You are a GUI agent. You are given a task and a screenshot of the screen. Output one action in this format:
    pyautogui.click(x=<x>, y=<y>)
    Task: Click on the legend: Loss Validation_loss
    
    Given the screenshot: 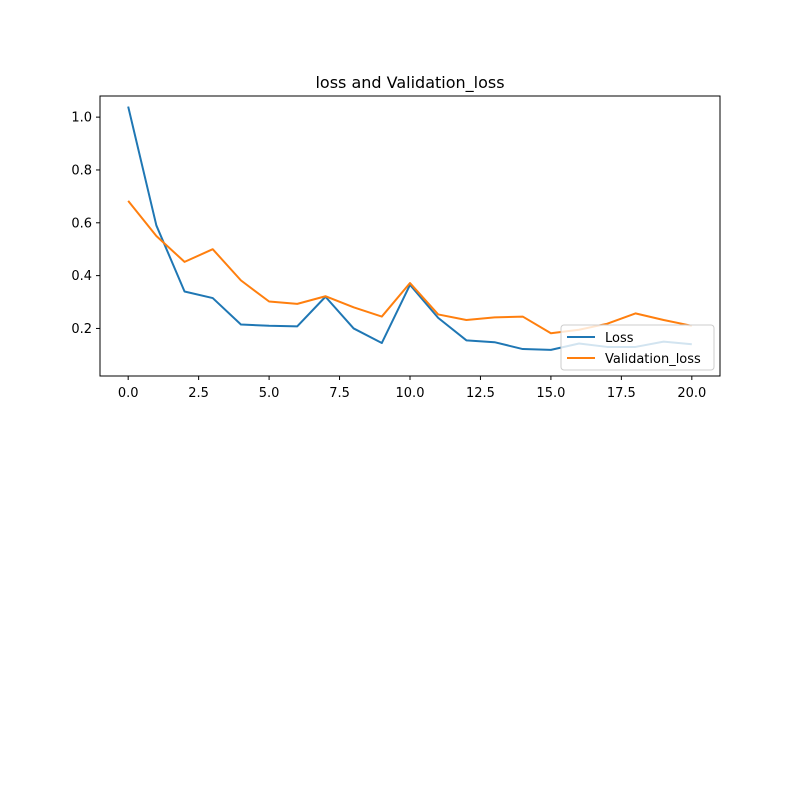 What is the action you would take?
    pyautogui.click(x=637, y=347)
    